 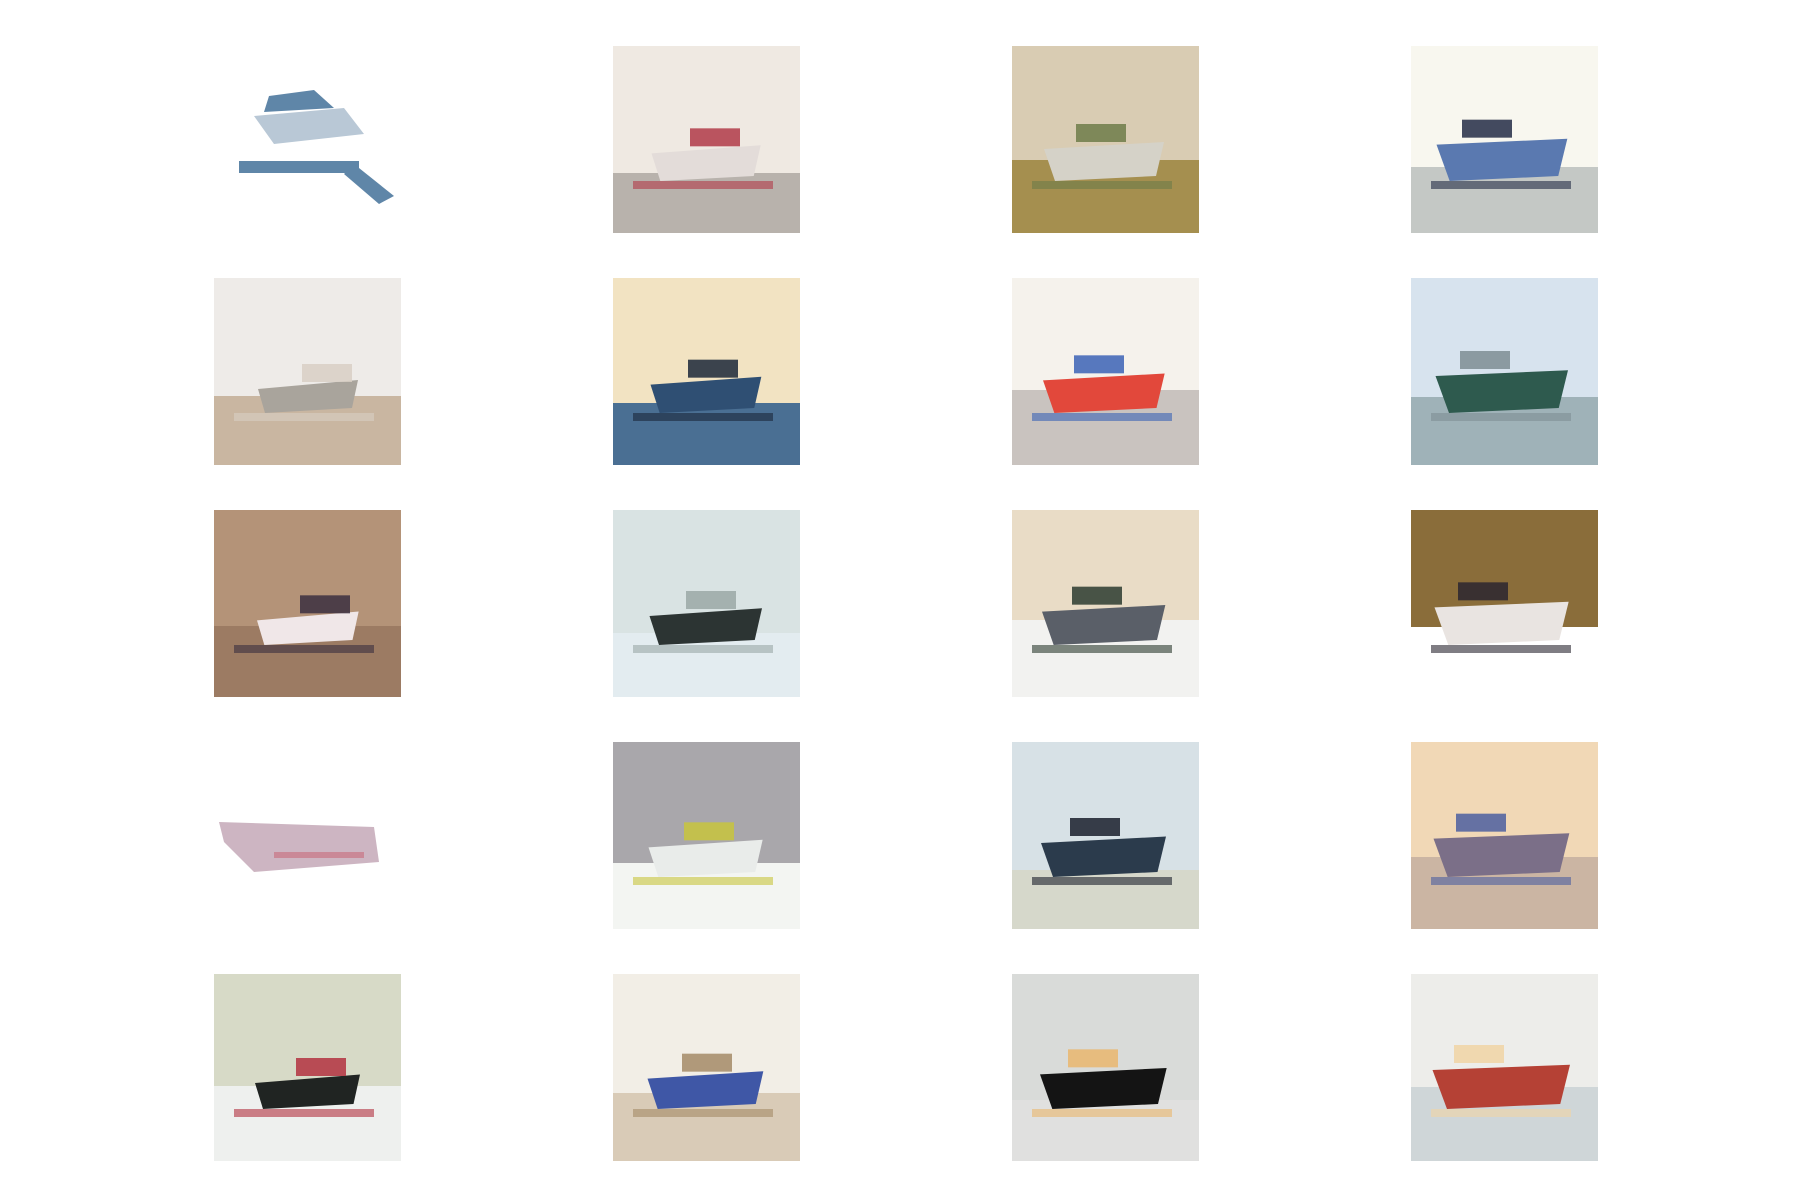 I want to click on boat-thumbnail-r4c2, so click(x=706, y=835).